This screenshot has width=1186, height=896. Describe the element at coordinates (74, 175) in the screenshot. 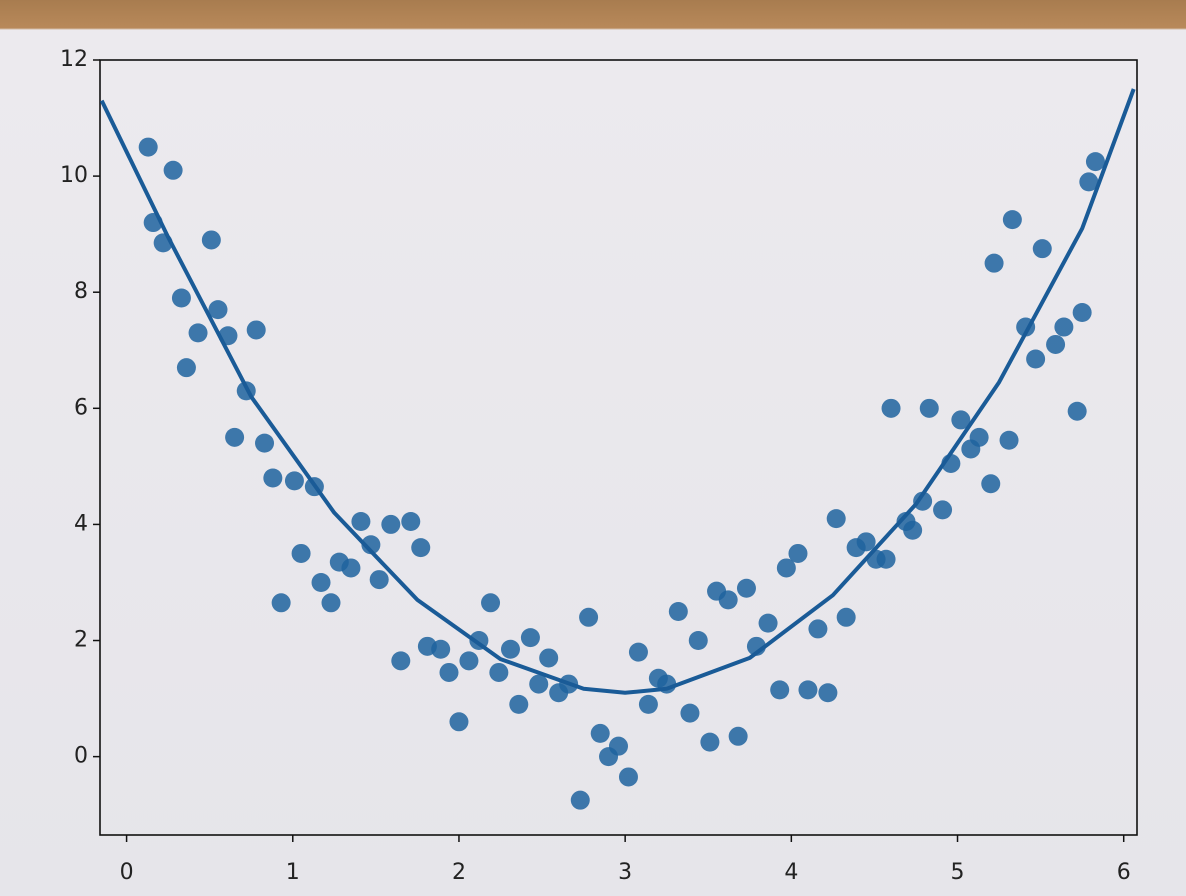

I see `y-tick-label: 10` at that location.